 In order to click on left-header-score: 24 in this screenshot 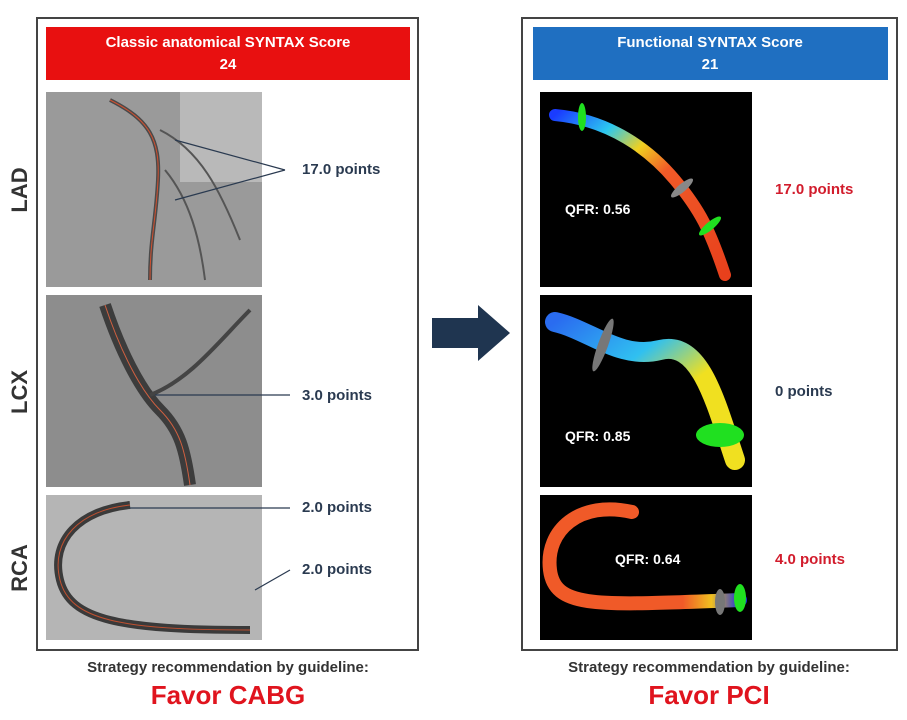, I will do `click(228, 64)`.